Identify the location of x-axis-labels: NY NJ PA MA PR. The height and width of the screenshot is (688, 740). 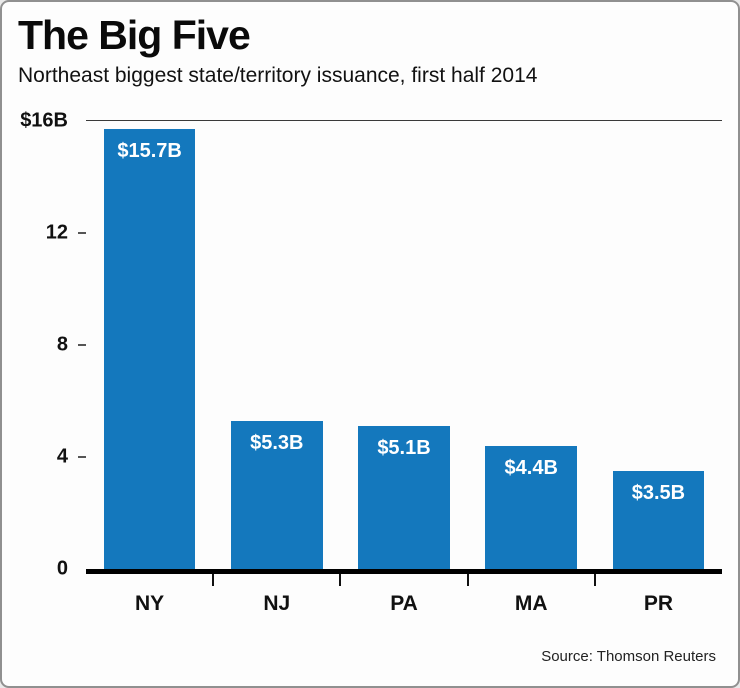
(404, 595).